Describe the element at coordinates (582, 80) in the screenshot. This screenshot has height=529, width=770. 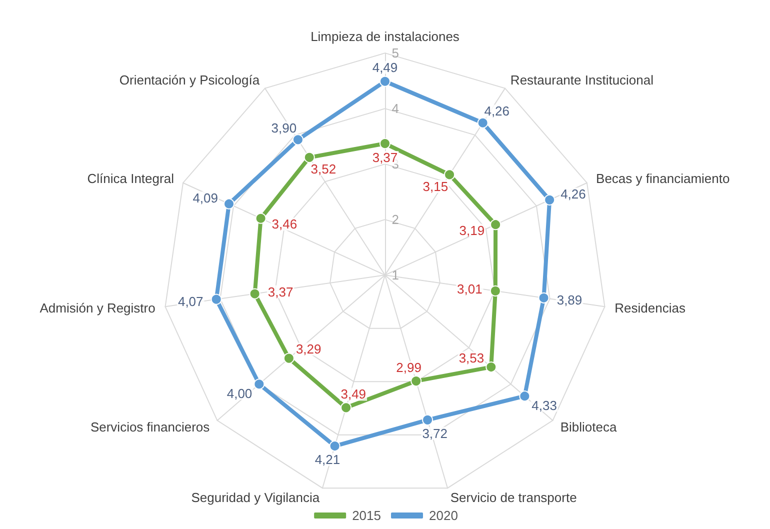
I see `spoke-label: Restaurante Institucional` at that location.